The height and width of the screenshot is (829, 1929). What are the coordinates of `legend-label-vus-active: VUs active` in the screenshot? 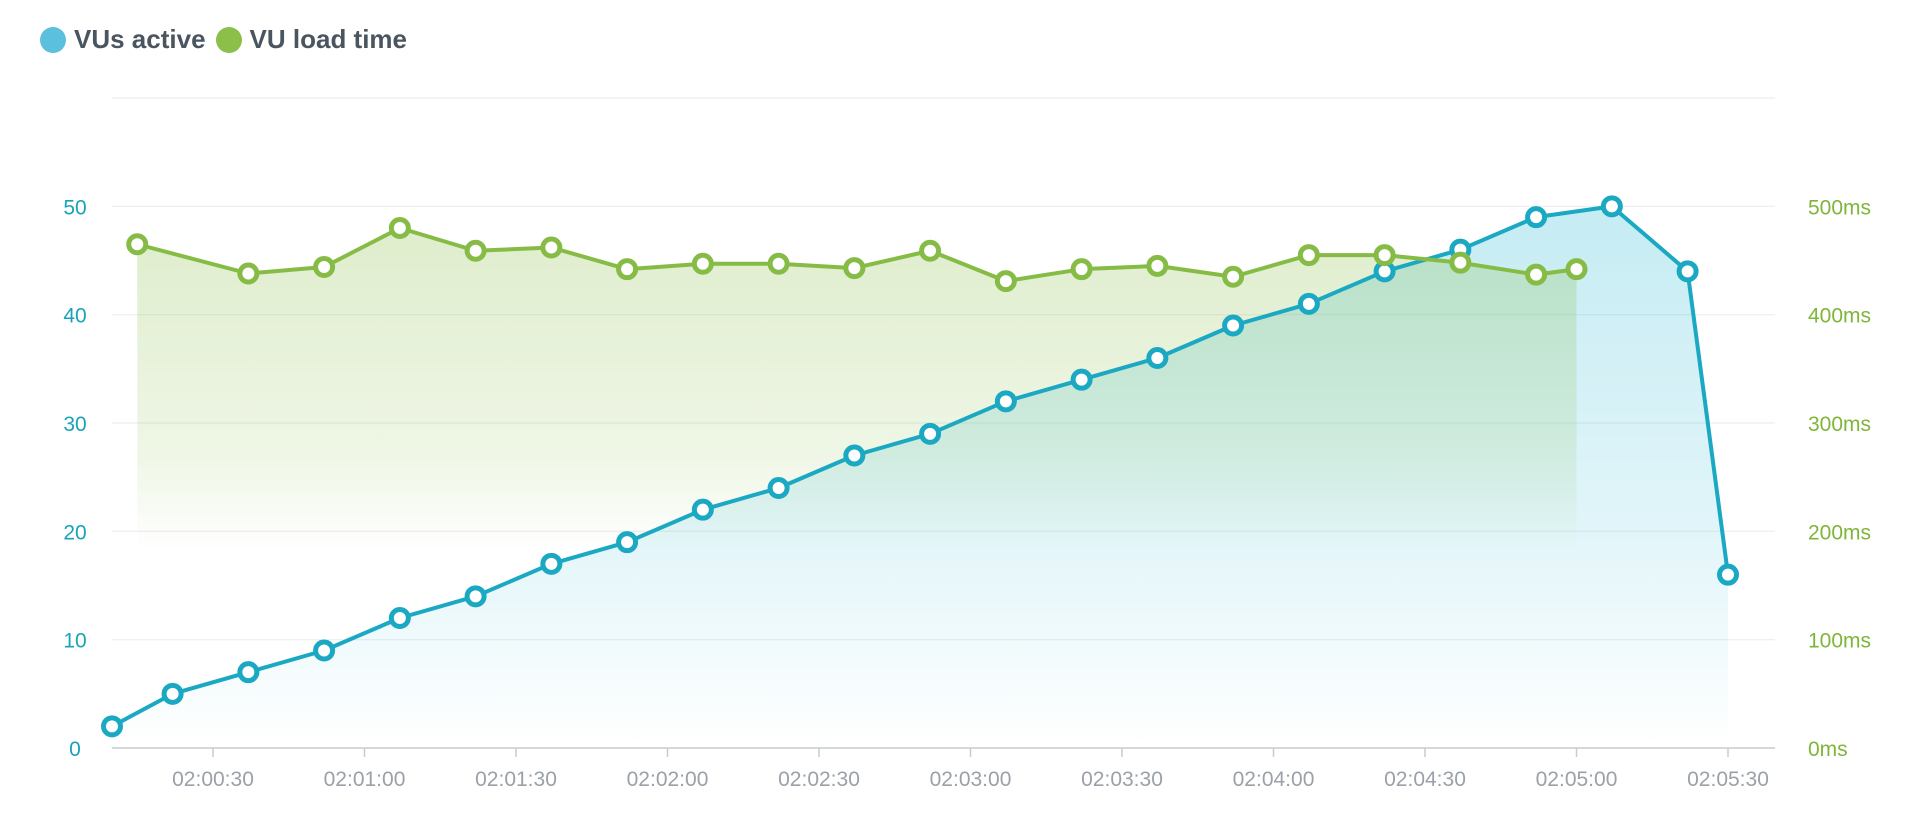 It's located at (140, 39).